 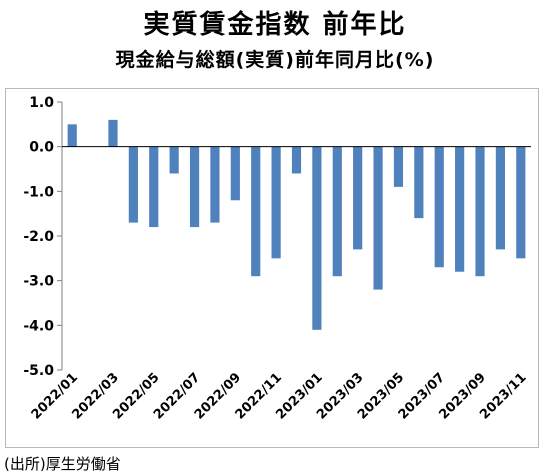 What do you see at coordinates (174, 160) in the screenshot?
I see `bar-2022/06` at bounding box center [174, 160].